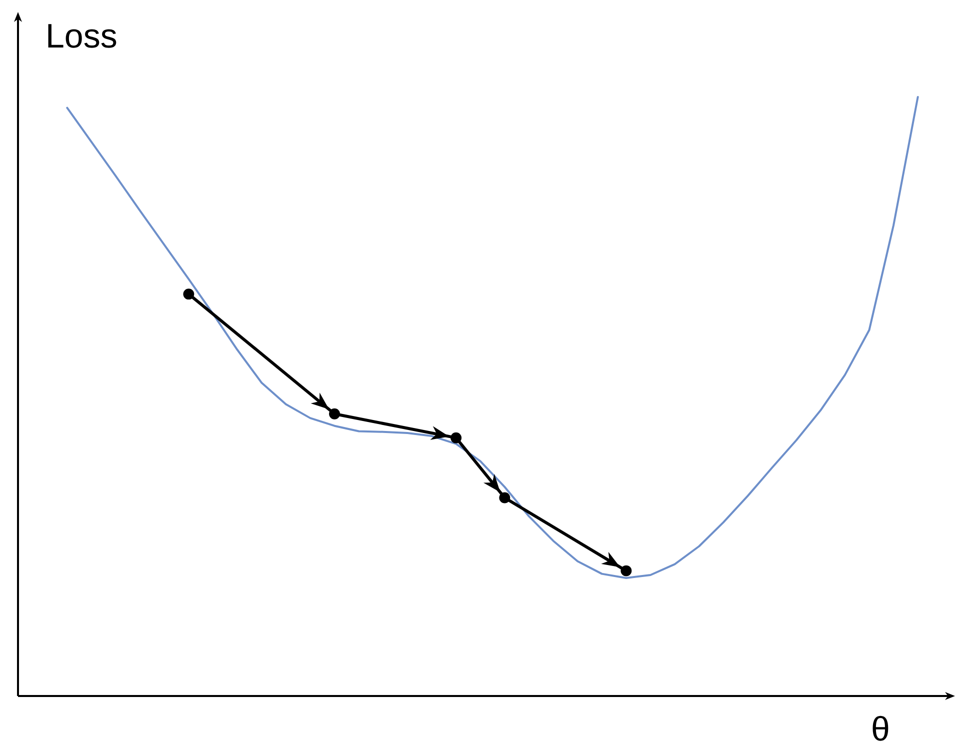 The image size is (959, 745). What do you see at coordinates (880, 727) in the screenshot?
I see `x-axis-title: θ` at bounding box center [880, 727].